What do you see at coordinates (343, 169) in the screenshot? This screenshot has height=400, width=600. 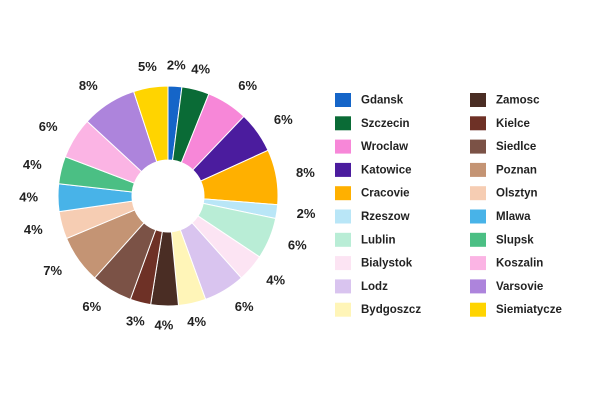 I see `legend-swatch-katowice` at bounding box center [343, 169].